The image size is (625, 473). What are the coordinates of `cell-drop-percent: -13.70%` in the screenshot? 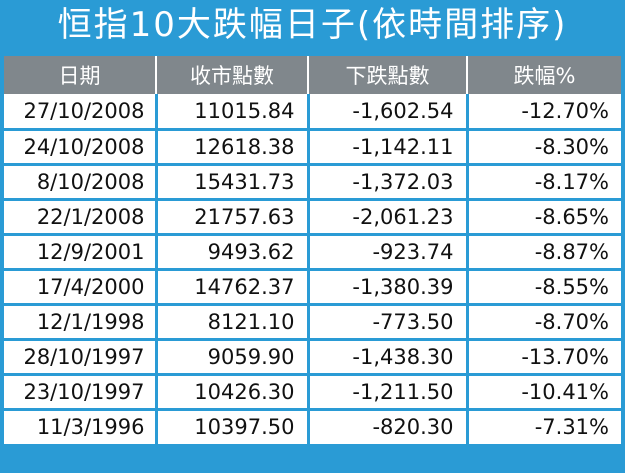 It's located at (543, 355).